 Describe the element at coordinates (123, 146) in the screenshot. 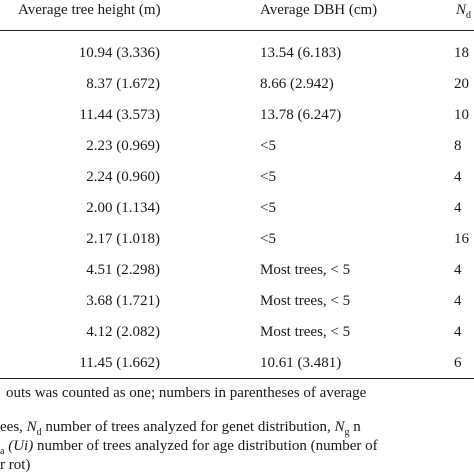

I see `cell-height: 2.23 (0.969)` at that location.